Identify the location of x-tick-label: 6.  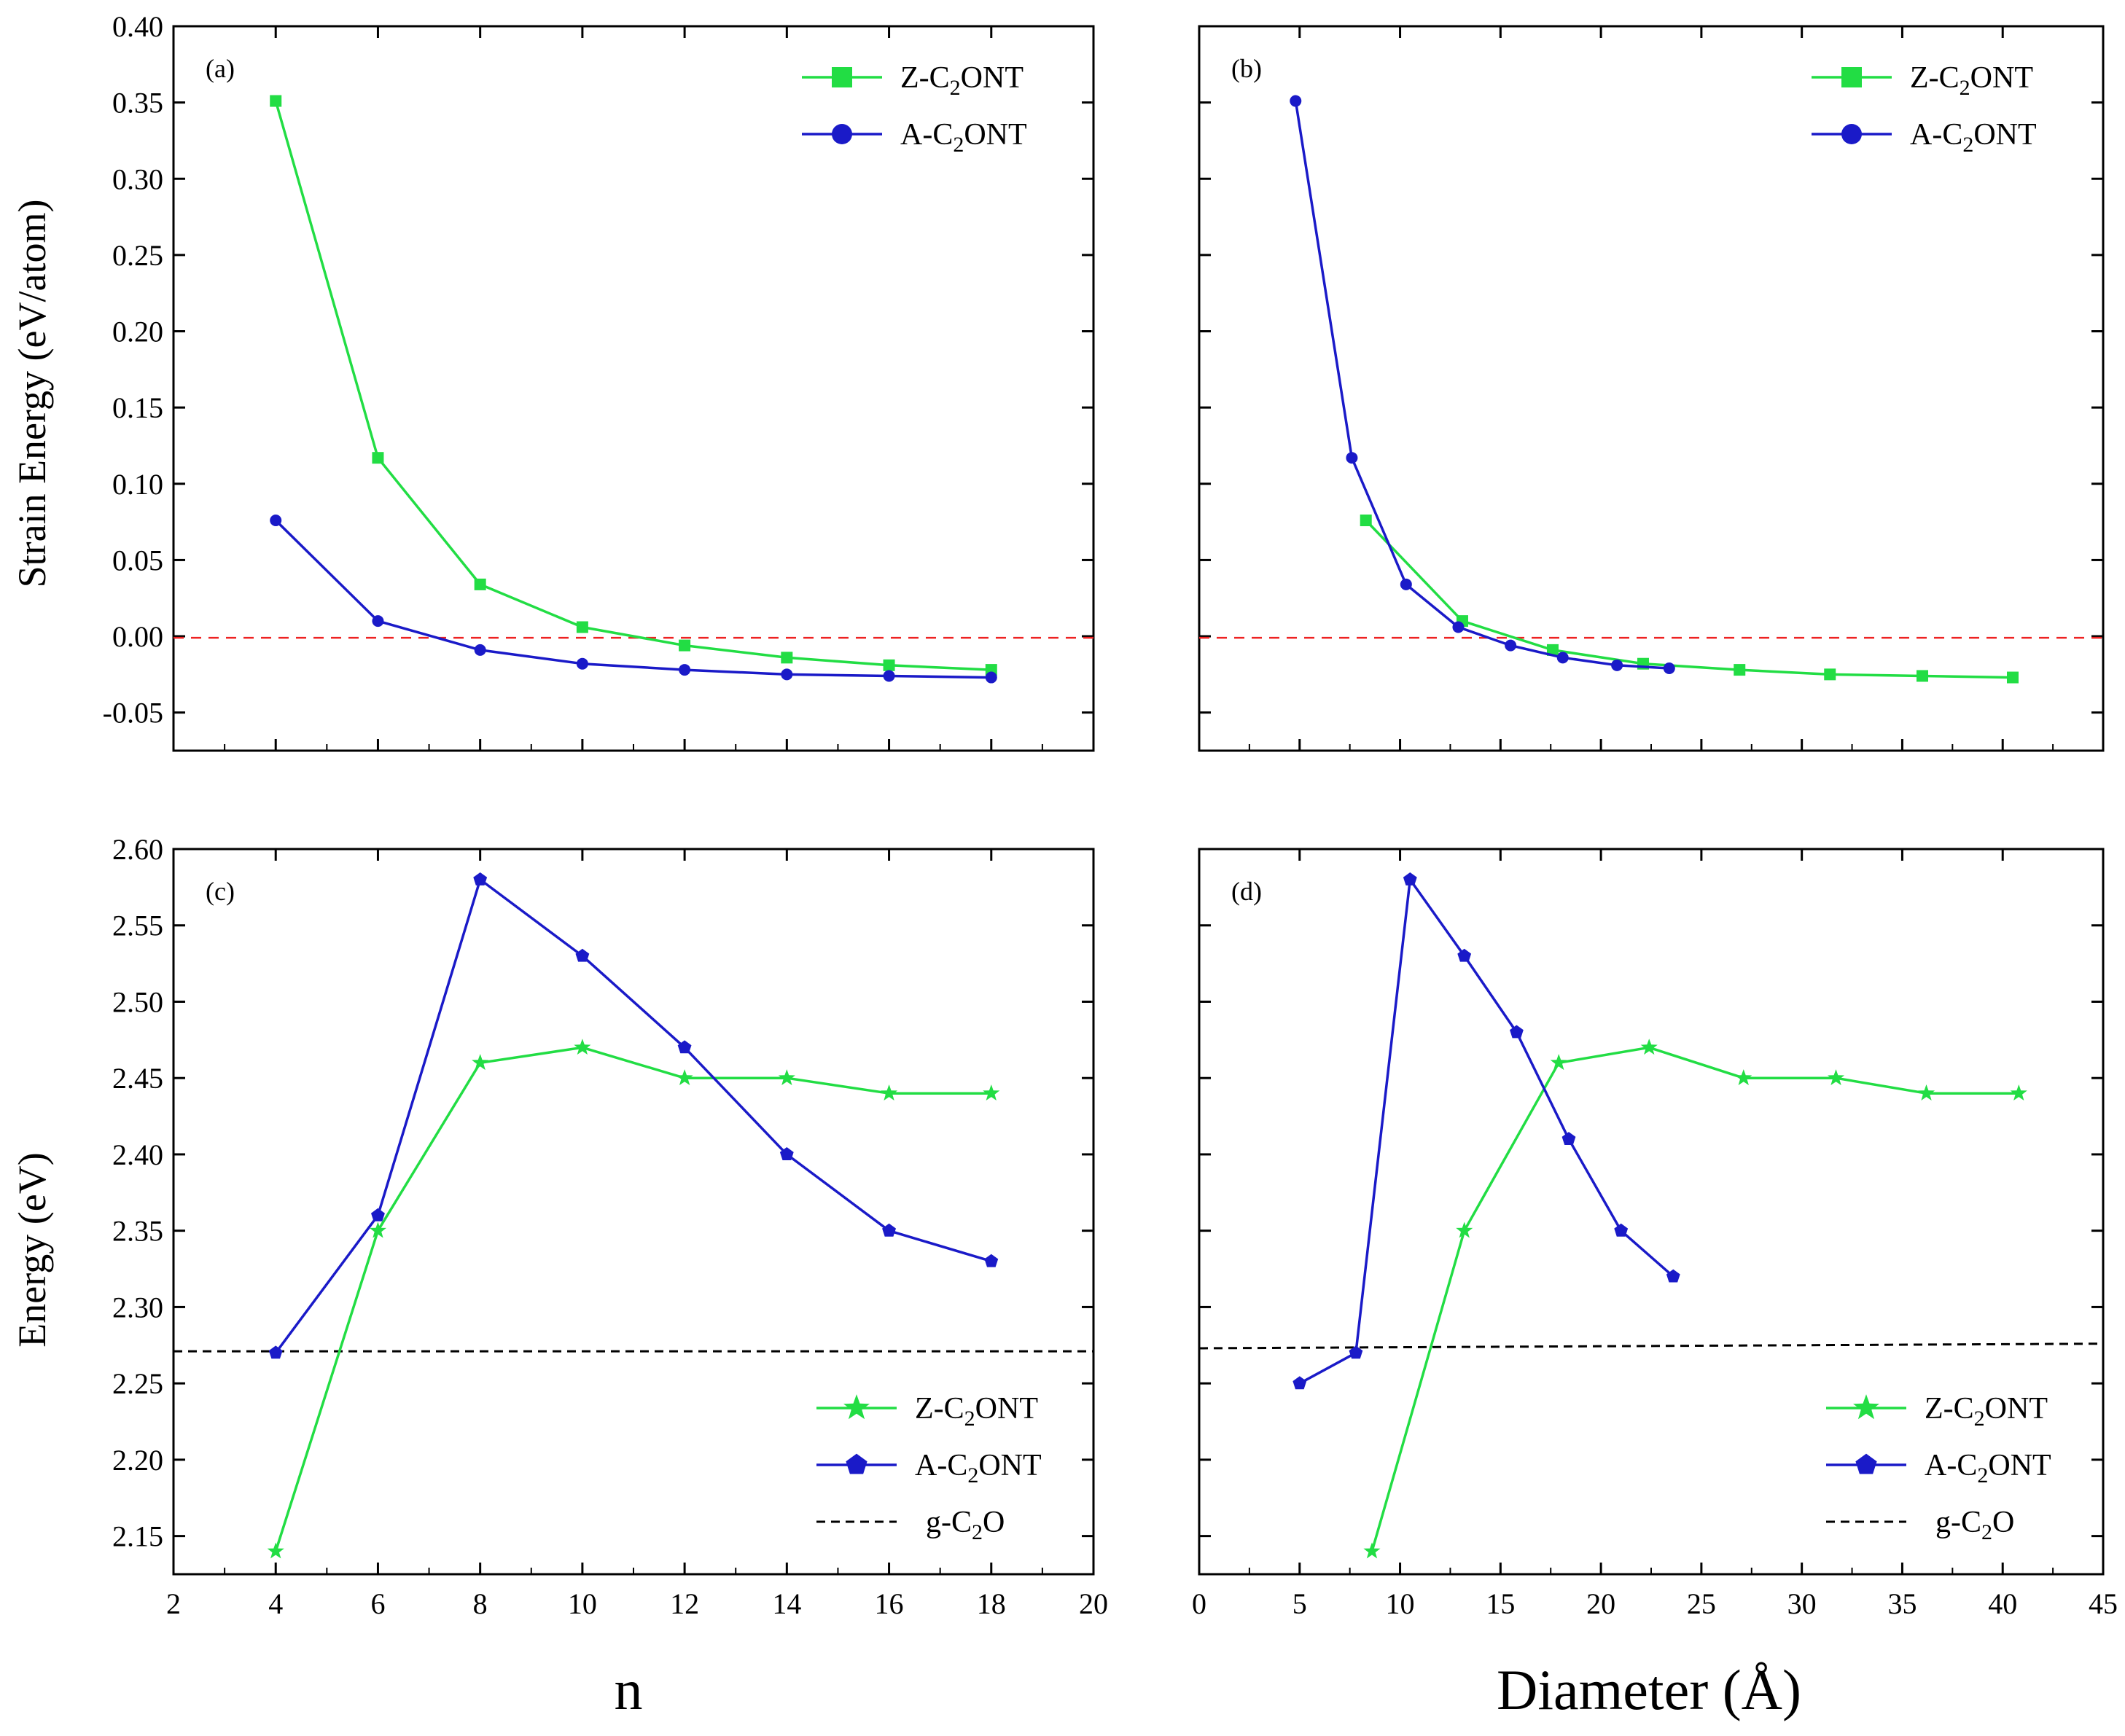
(378, 1603).